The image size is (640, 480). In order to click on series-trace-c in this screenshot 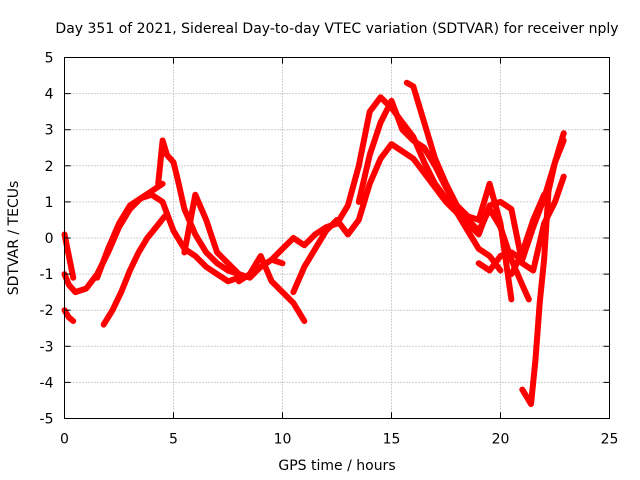, I will do `click(69, 315)`.